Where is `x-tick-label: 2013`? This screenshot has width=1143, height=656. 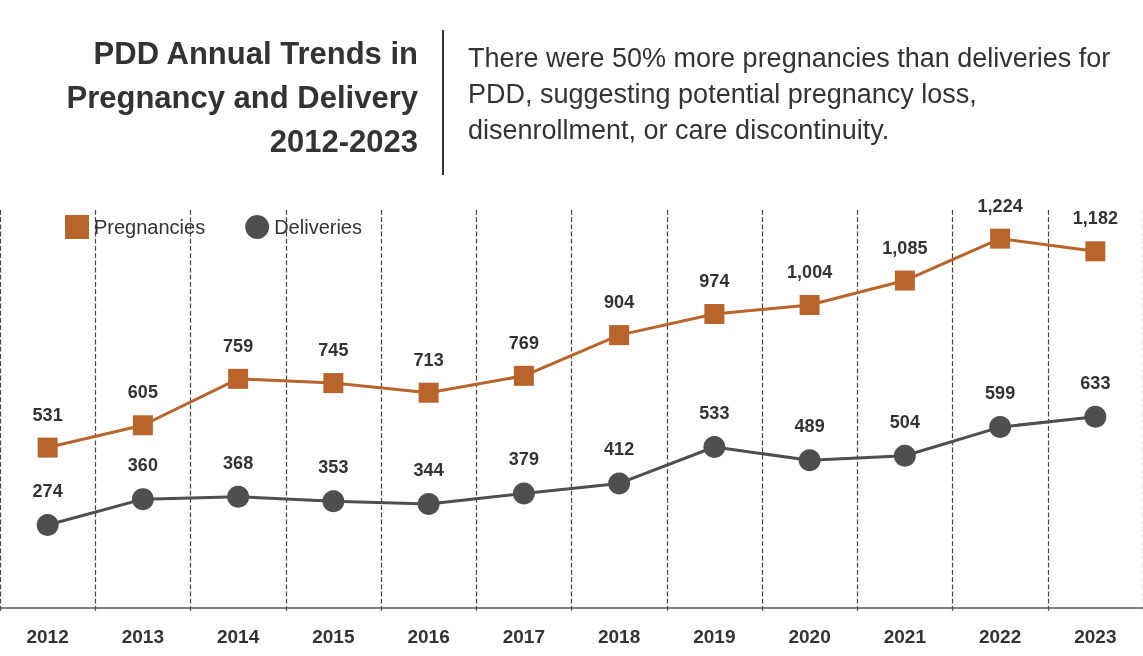
x-tick-label: 2013 is located at coordinates (143, 636).